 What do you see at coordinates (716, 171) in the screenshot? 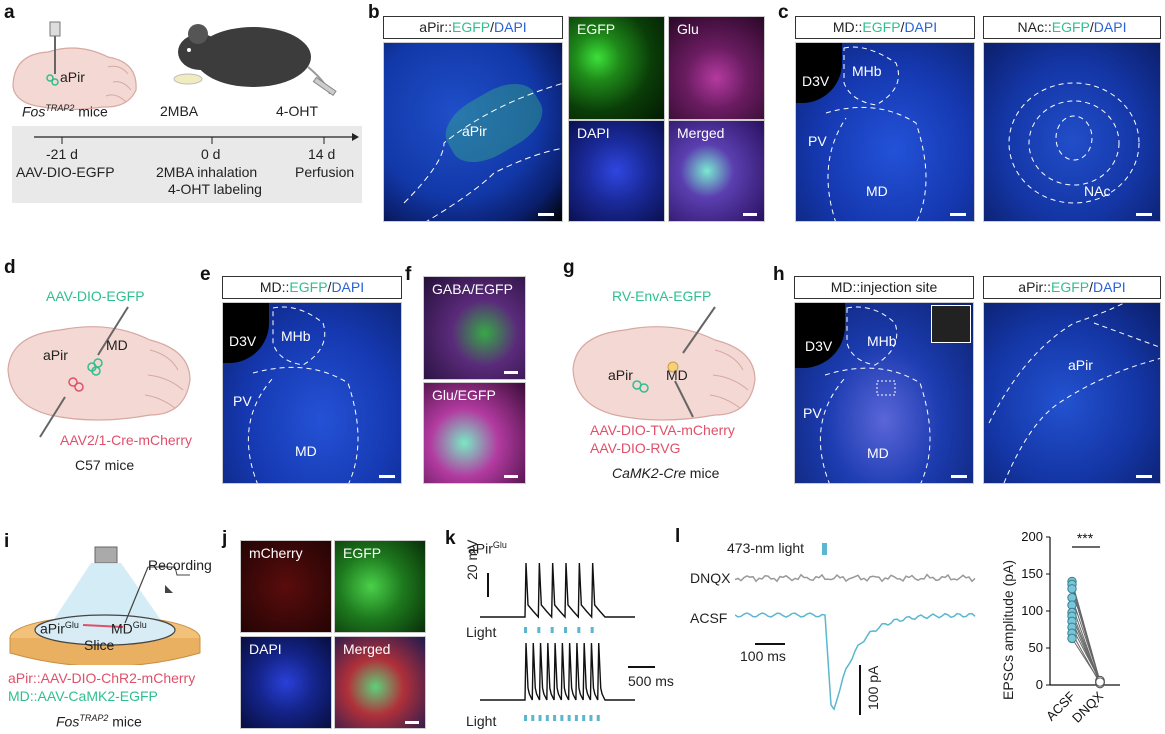
I see `panel-b-merged-image: Merged` at bounding box center [716, 171].